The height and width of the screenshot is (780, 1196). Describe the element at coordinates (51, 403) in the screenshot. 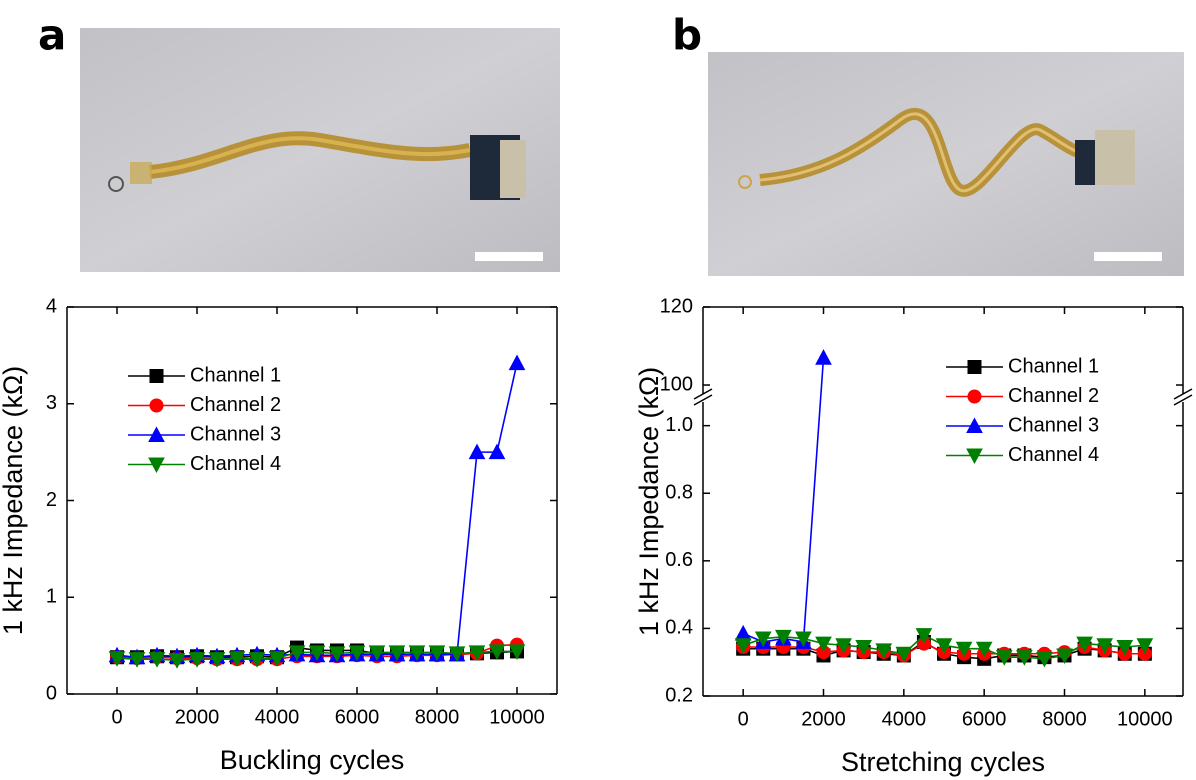

I see `y-tick-label: 3` at that location.